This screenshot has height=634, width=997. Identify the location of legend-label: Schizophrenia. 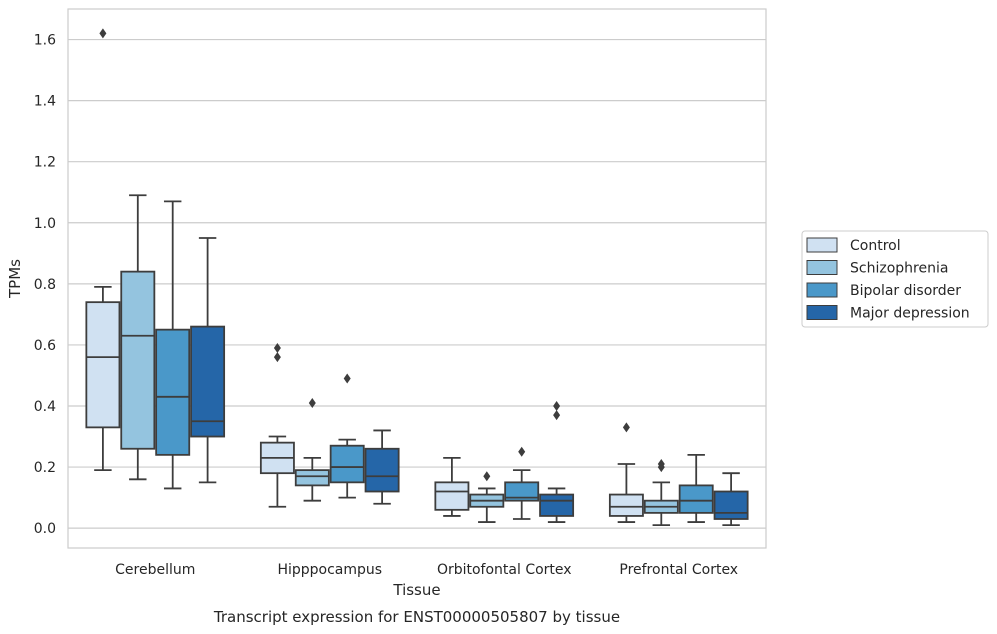
(899, 269).